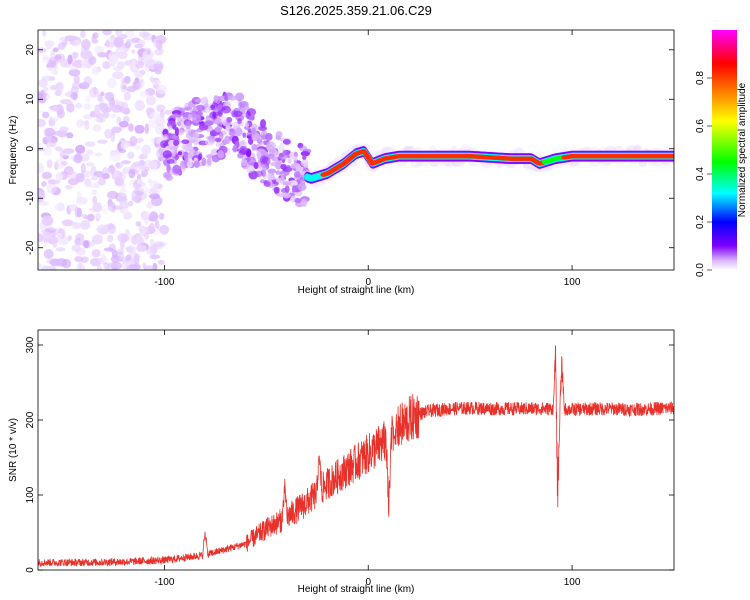 The image size is (750, 600). What do you see at coordinates (368, 582) in the screenshot?
I see `x-tick-label: 0` at bounding box center [368, 582].